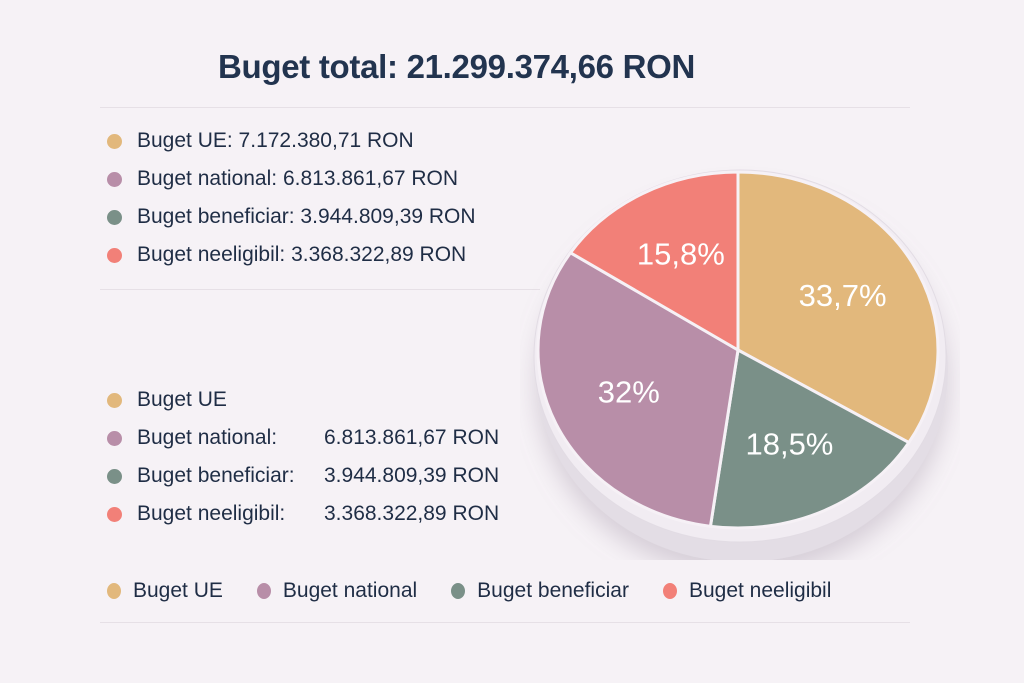 The height and width of the screenshot is (683, 1024). Describe the element at coordinates (843, 295) in the screenshot. I see `pie-label-ue: 33,7%` at that location.